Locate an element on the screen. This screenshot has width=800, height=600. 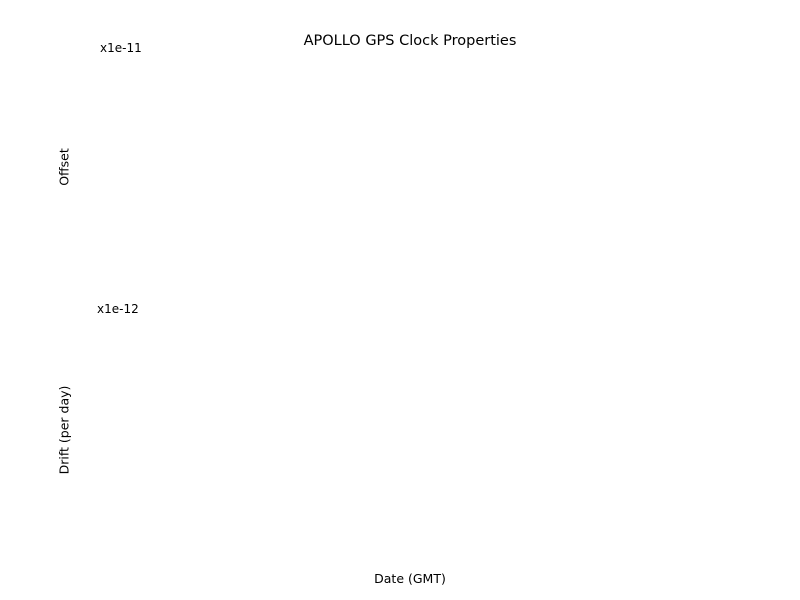
offset-axis-label: Offset is located at coordinates (64, 167).